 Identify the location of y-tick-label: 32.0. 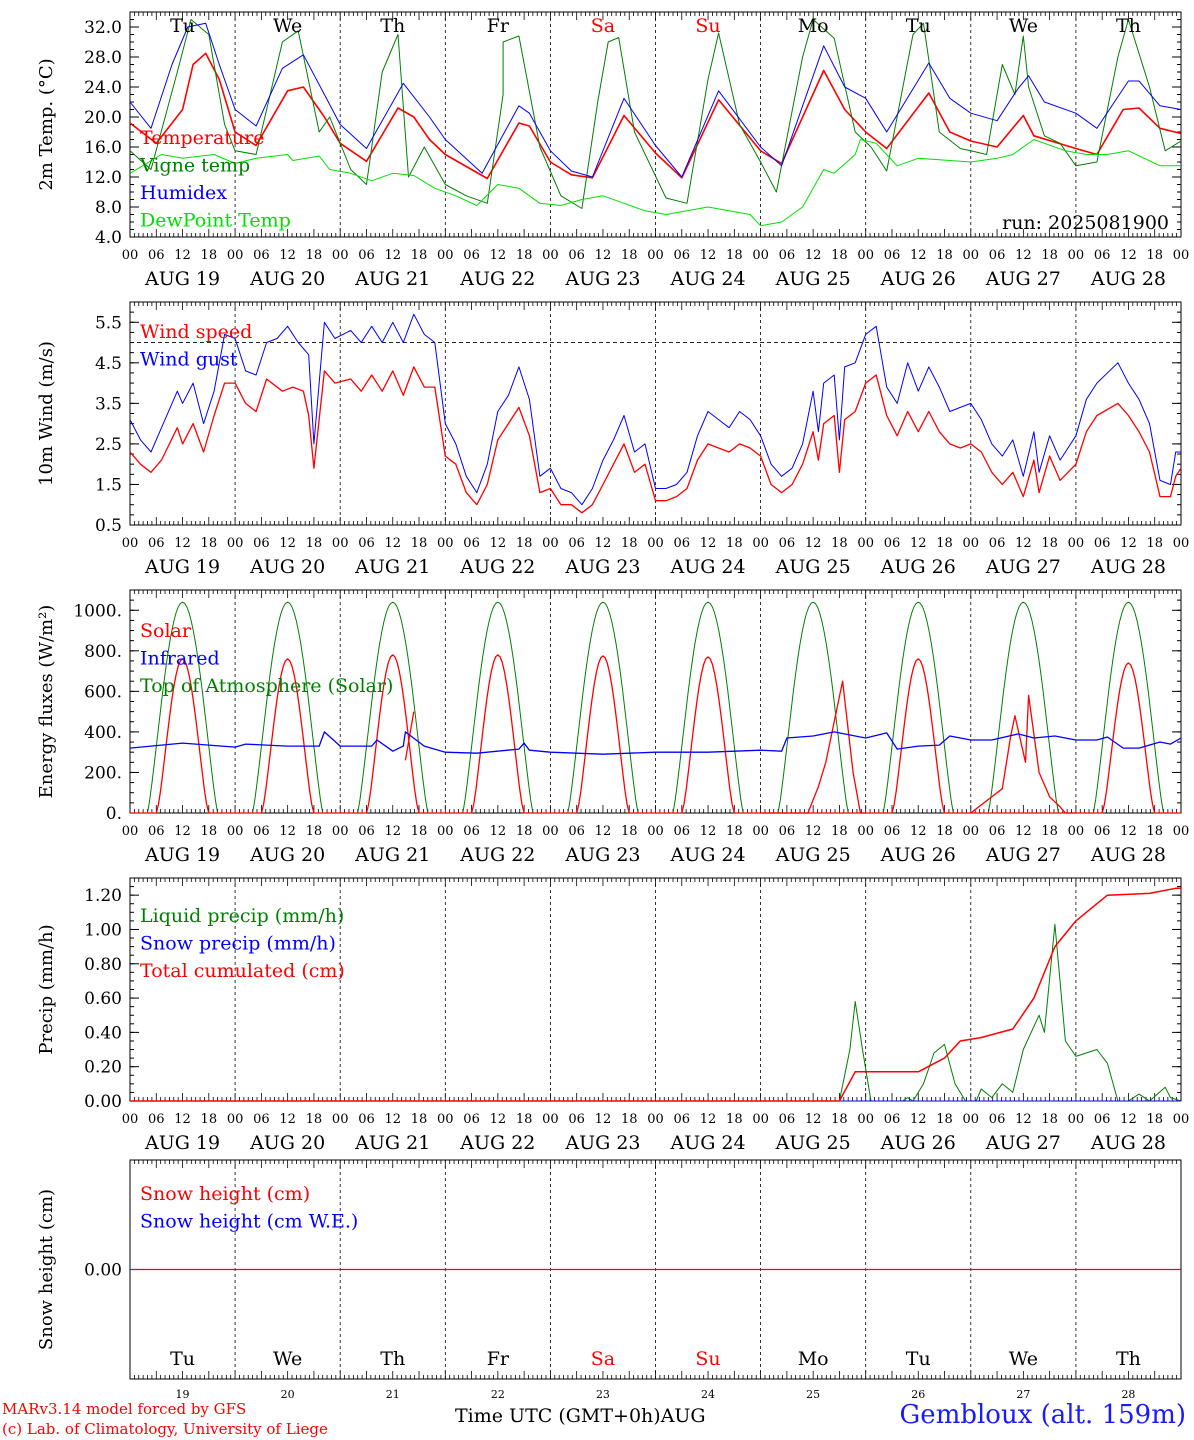
(103, 28).